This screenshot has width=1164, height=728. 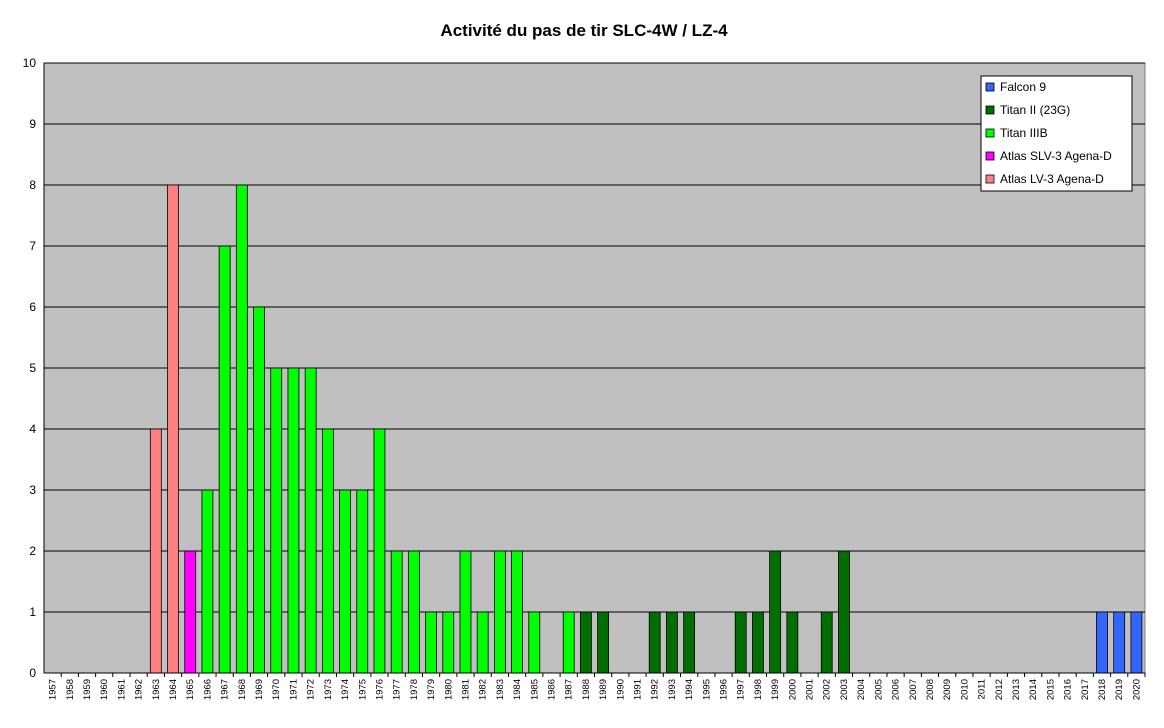 What do you see at coordinates (276, 689) in the screenshot?
I see `x-tick-label: 1970` at bounding box center [276, 689].